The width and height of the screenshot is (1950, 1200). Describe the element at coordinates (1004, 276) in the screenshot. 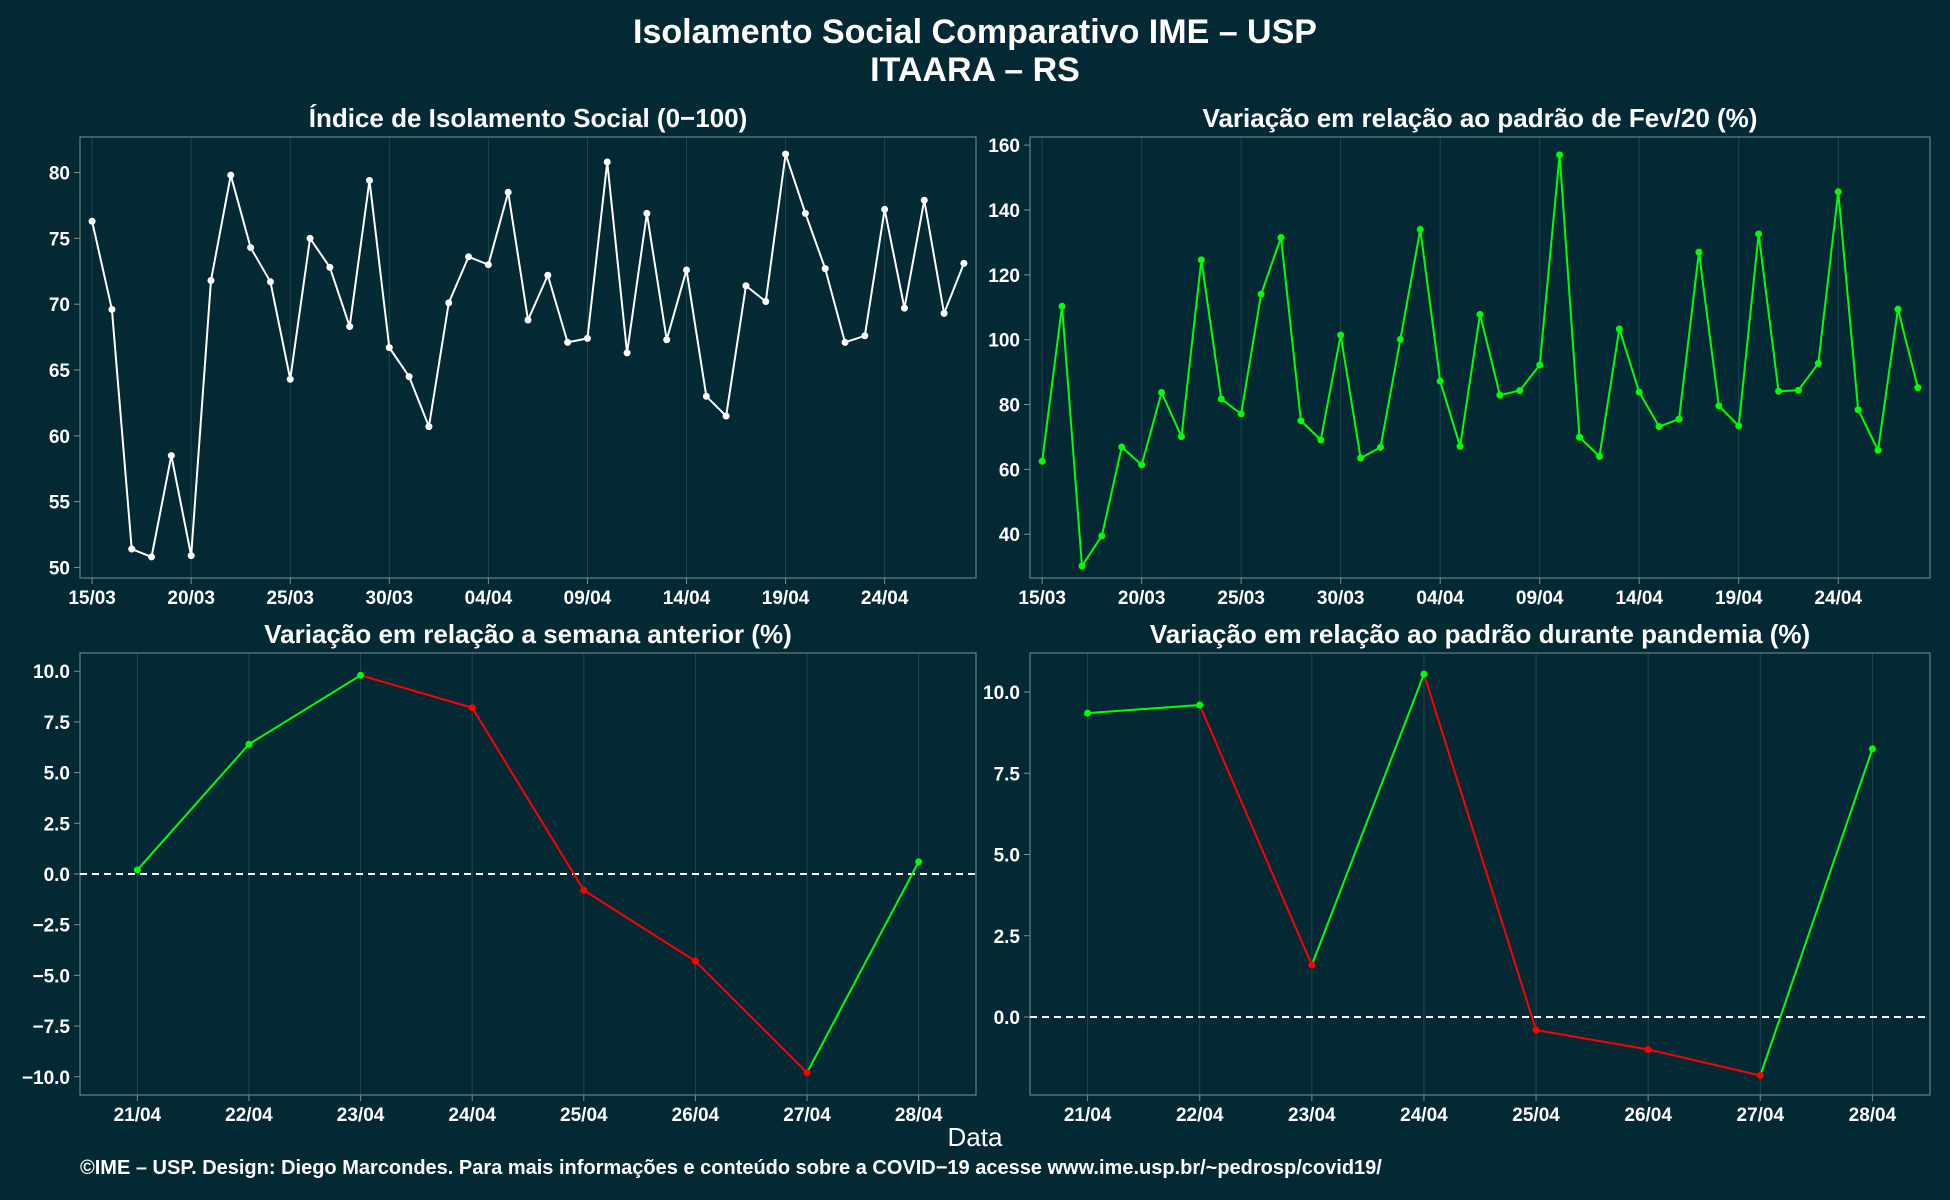

I see `y-tick-label: 120` at that location.